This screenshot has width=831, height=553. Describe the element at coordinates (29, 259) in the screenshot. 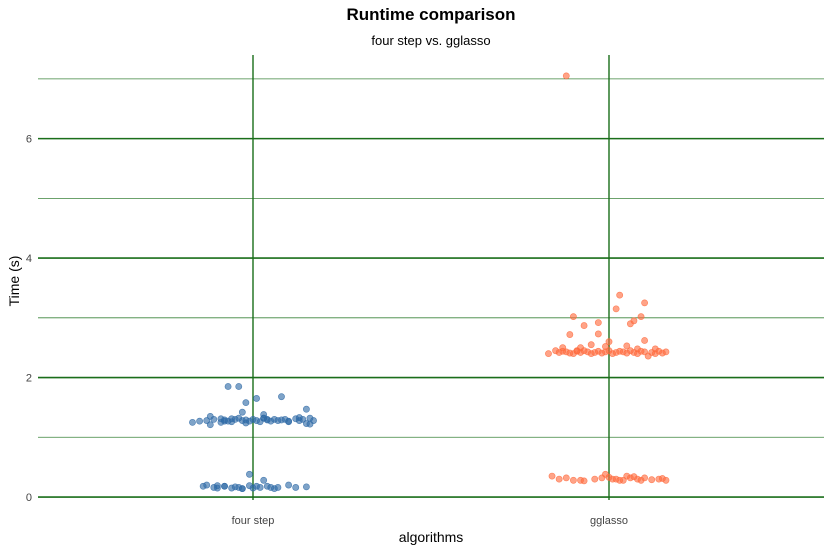

I see `y-tick-label: 4` at that location.